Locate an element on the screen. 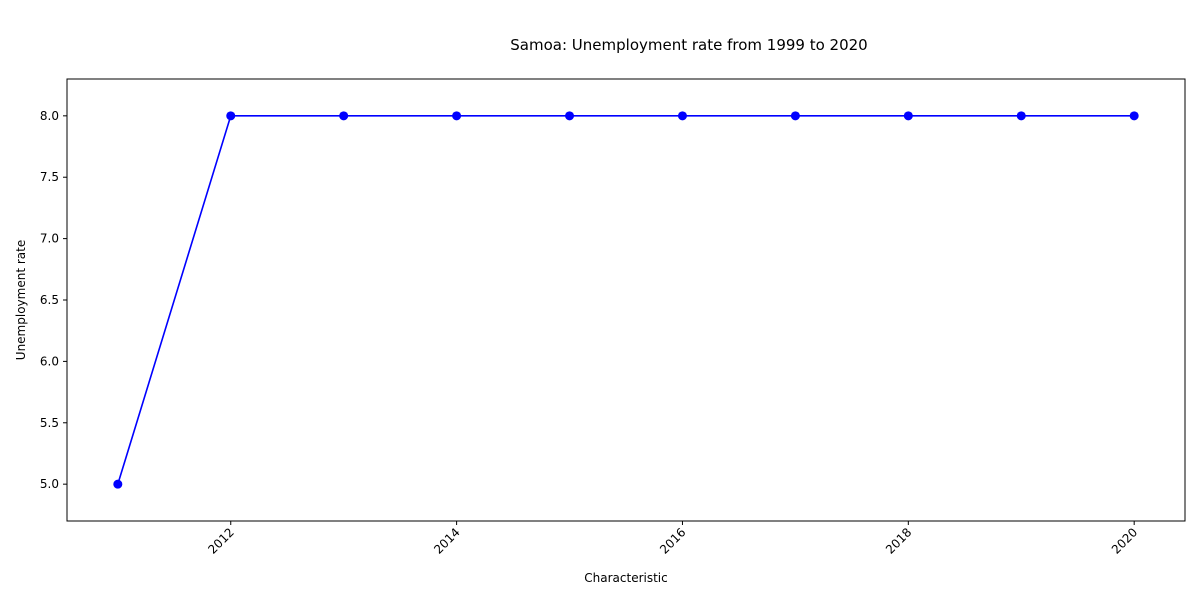  x-axis-title: Characteristic is located at coordinates (625, 578).